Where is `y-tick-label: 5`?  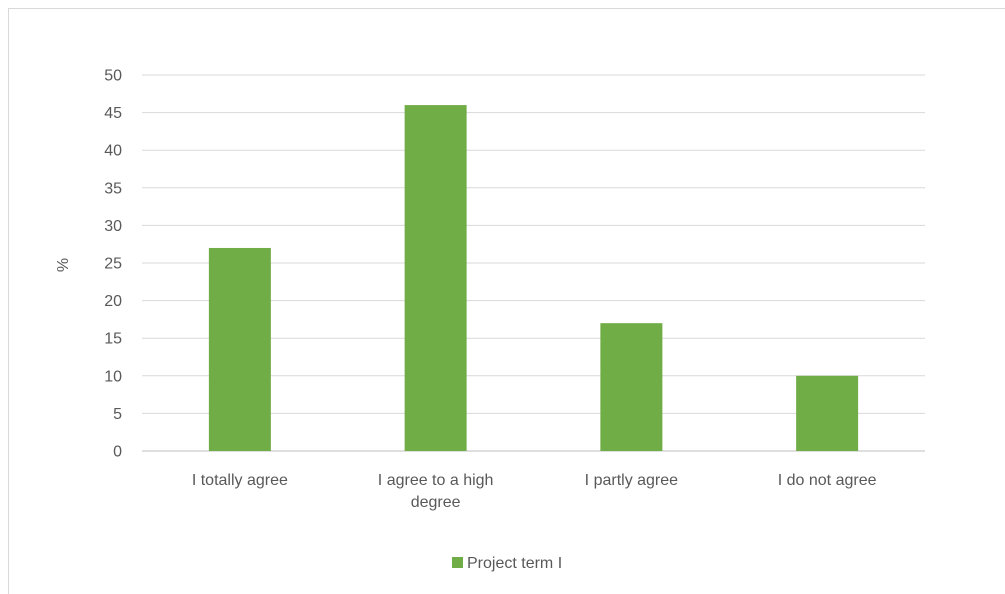
y-tick-label: 5 is located at coordinates (117, 414).